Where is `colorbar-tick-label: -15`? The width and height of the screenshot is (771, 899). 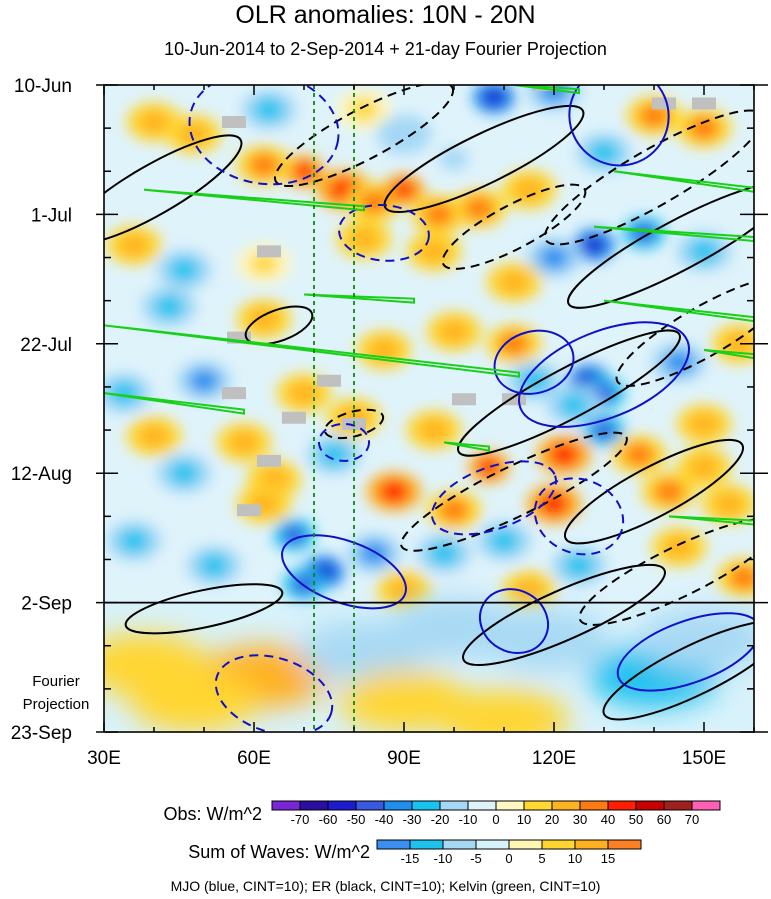 colorbar-tick-label: -15 is located at coordinates (410, 858).